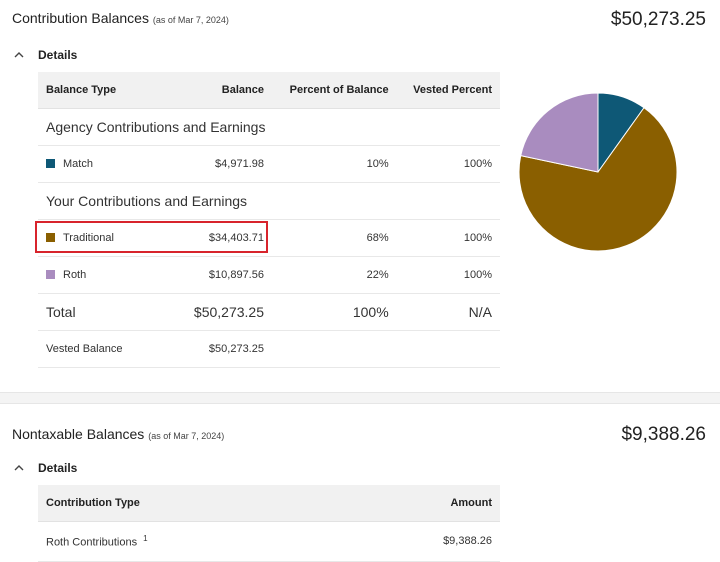  What do you see at coordinates (151, 237) in the screenshot?
I see `traditional-highlight-box` at bounding box center [151, 237].